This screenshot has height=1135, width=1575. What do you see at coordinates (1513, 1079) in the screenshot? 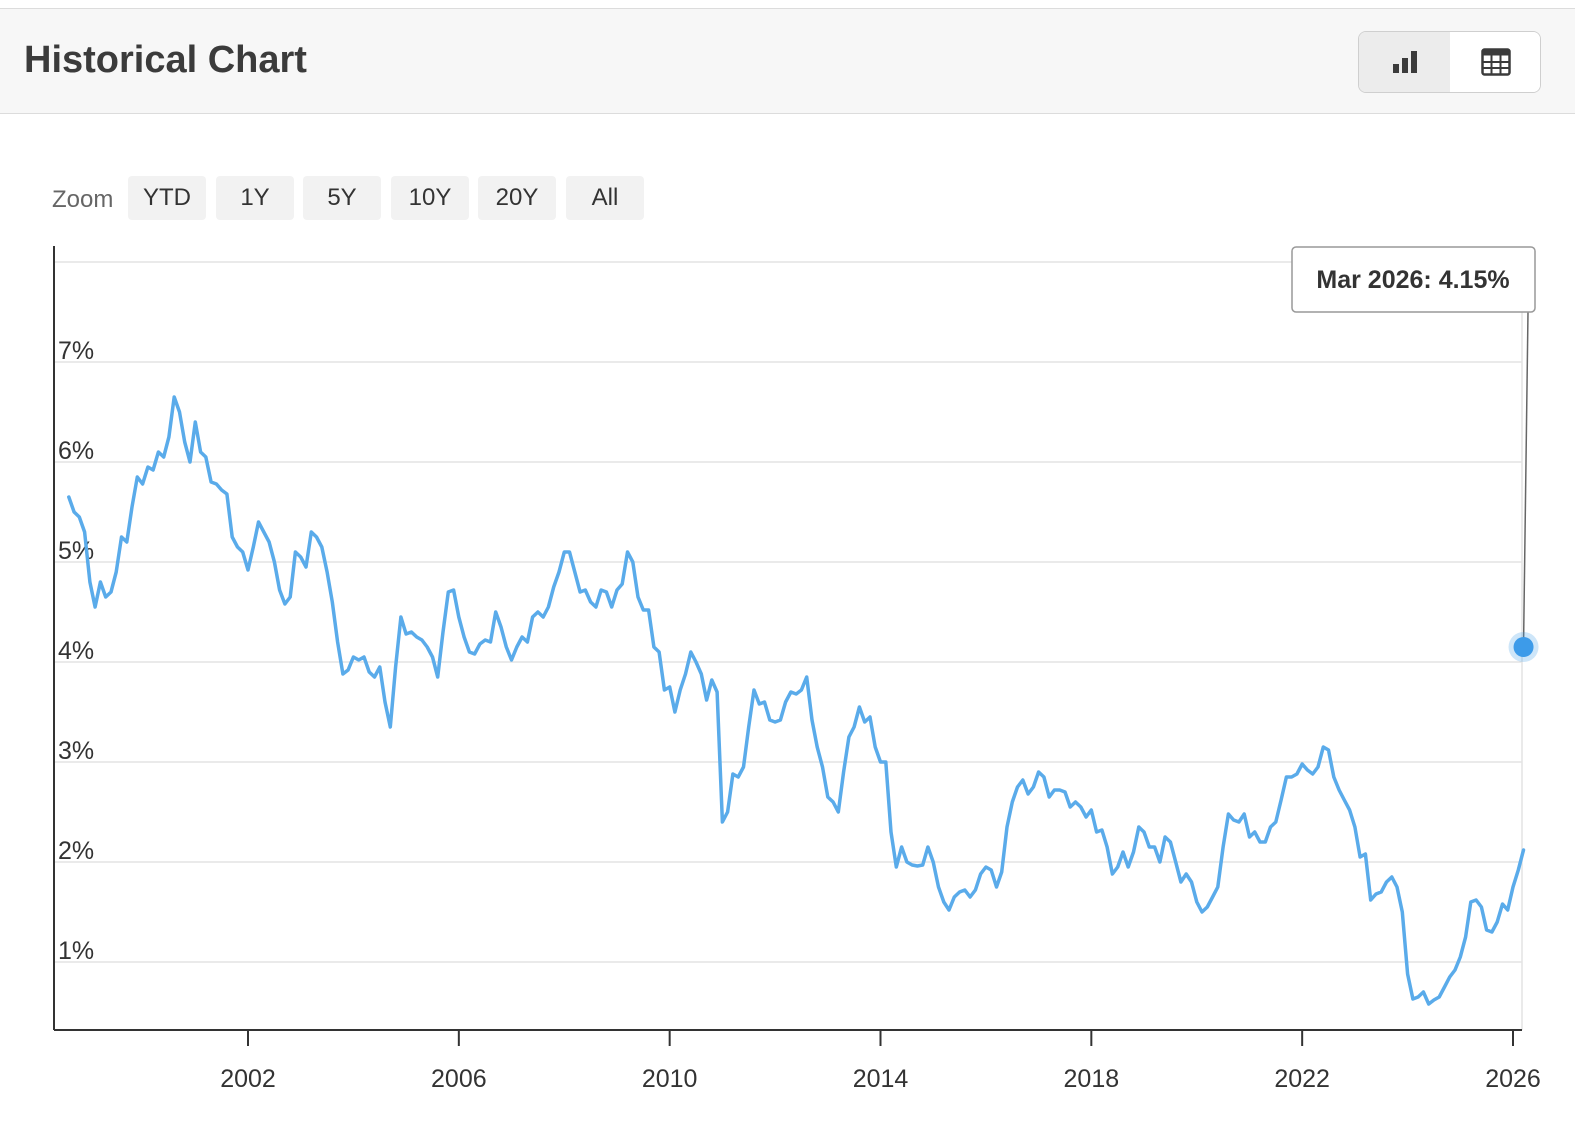
I see `x-tick-label: 2026` at bounding box center [1513, 1079].